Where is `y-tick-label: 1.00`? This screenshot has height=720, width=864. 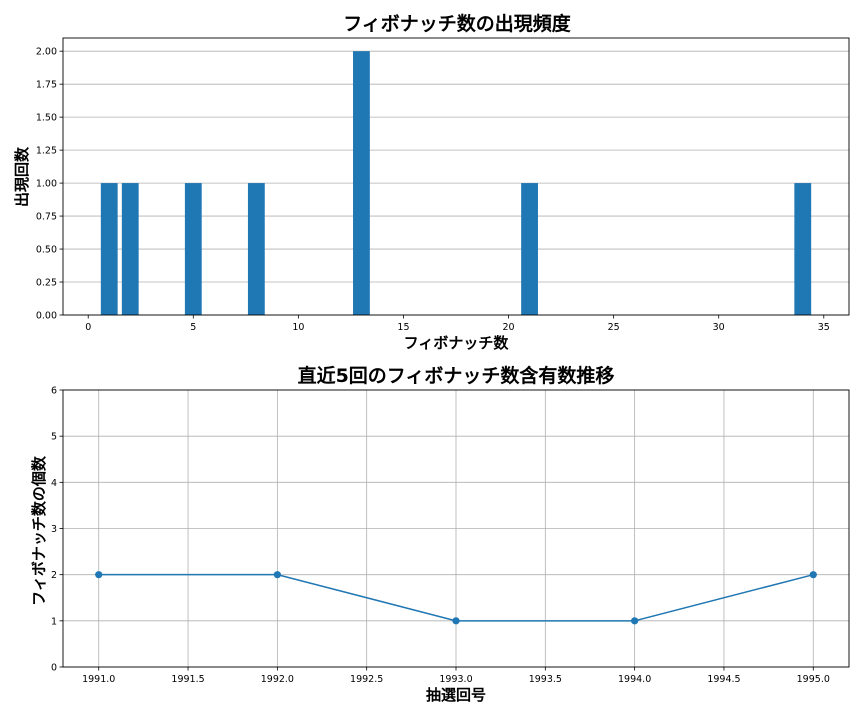 y-tick-label: 1.00 is located at coordinates (46, 184).